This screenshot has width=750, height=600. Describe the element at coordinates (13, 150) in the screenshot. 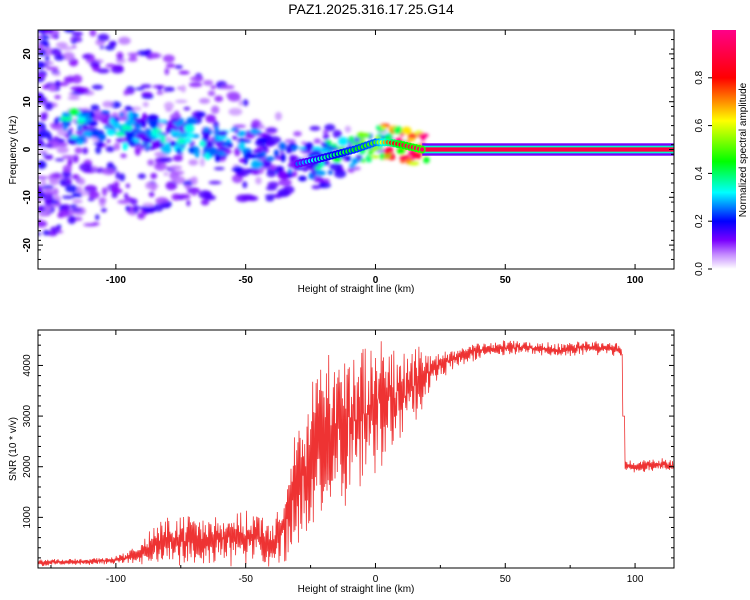

I see `spectrogram-ylabel: Frequency (Hz)` at that location.